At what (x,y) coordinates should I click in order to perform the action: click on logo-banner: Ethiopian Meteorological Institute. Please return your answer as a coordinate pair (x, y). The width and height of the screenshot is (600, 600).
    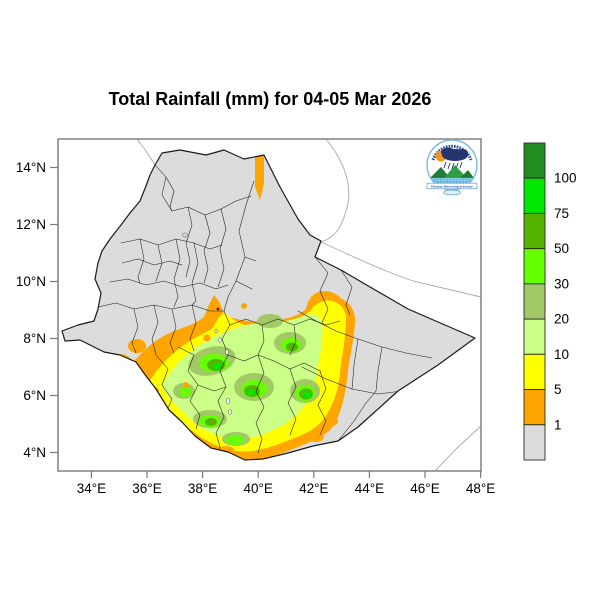
    Looking at the image, I should click on (452, 186).